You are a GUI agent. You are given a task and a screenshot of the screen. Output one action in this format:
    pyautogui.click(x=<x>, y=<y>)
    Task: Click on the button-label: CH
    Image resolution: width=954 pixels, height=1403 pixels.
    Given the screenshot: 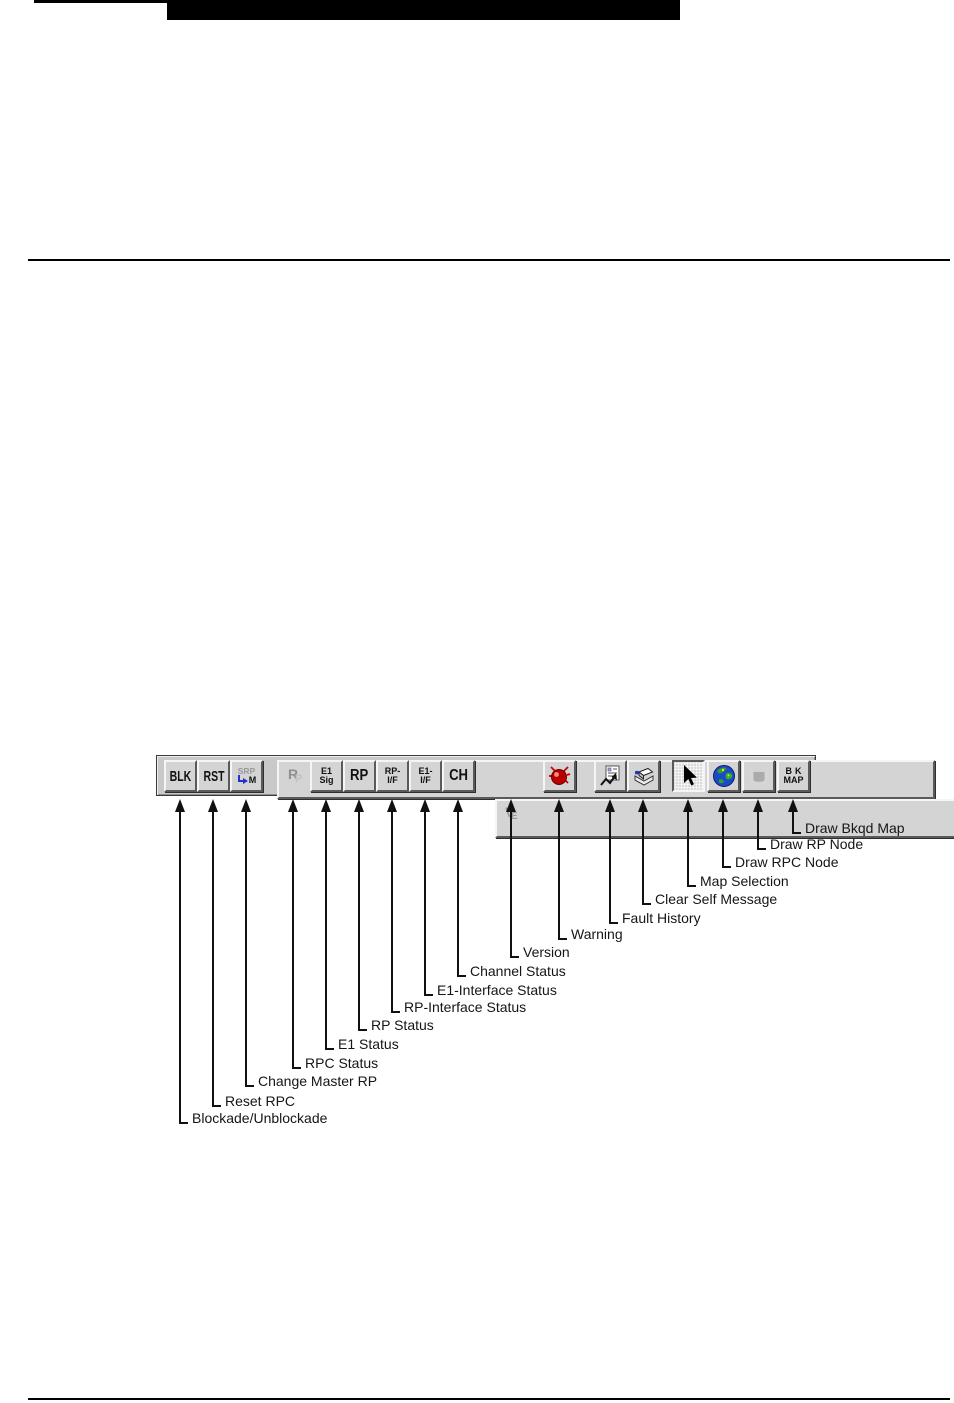 What is the action you would take?
    pyautogui.click(x=458, y=775)
    